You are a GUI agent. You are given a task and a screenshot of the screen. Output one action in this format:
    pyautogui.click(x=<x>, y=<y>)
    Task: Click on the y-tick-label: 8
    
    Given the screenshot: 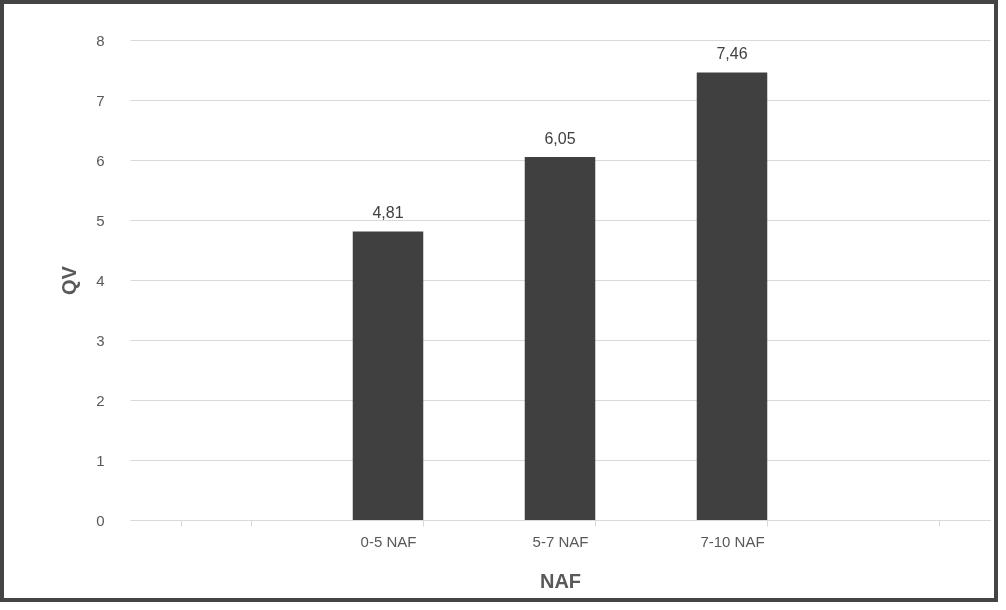 What is the action you would take?
    pyautogui.click(x=100, y=40)
    